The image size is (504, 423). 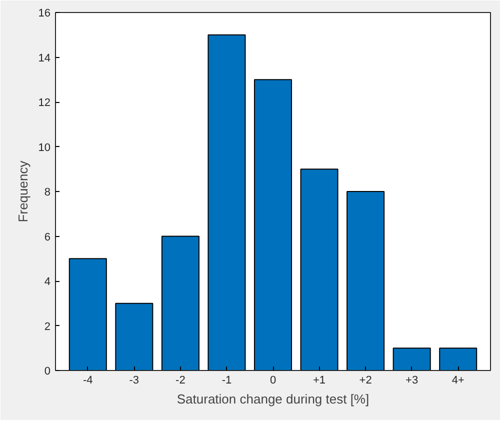 I want to click on y-tick-label: 2, so click(x=47, y=326).